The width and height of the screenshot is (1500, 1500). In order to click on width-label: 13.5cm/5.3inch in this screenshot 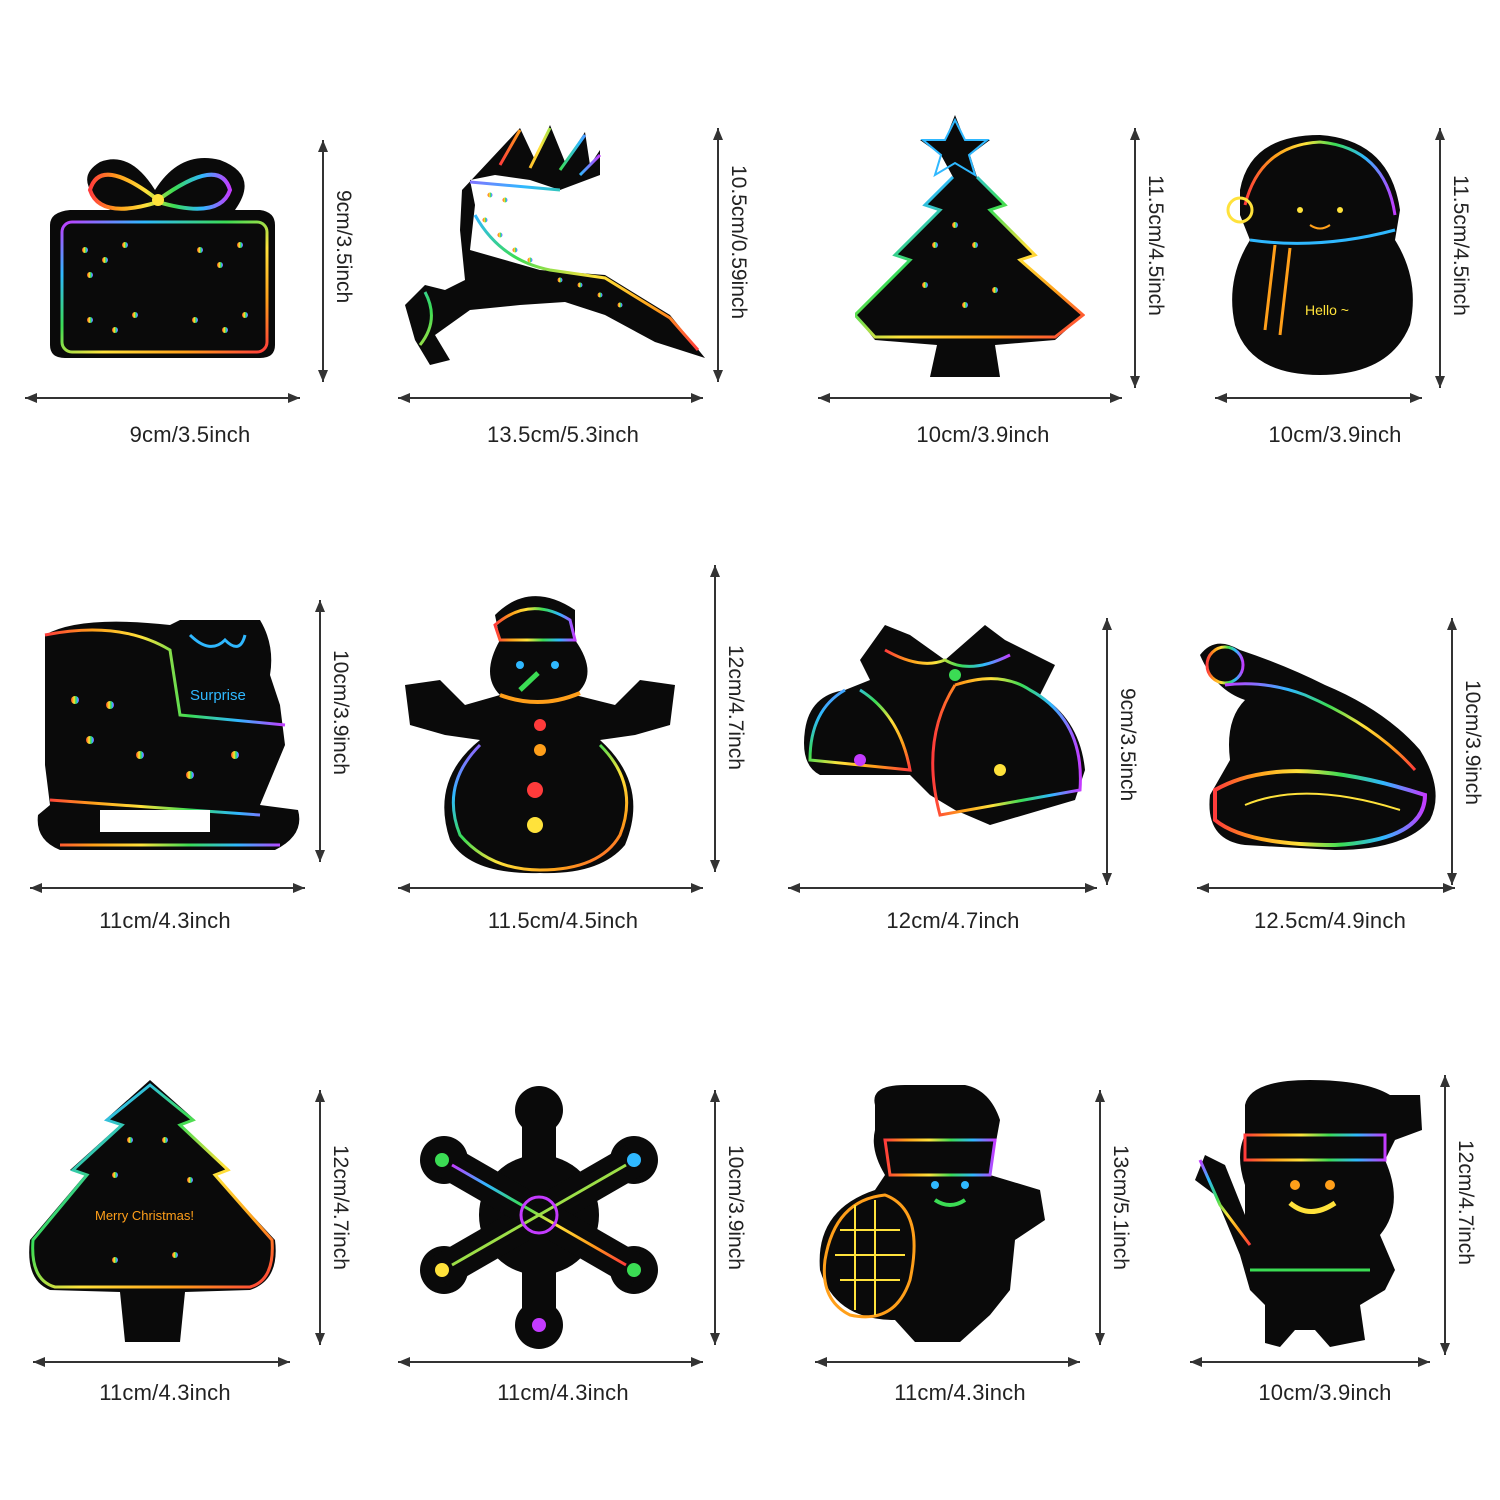, I will do `click(563, 434)`.